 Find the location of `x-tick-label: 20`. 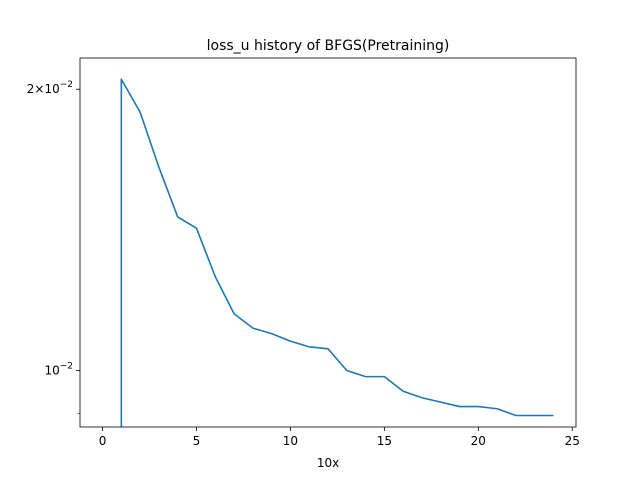

x-tick-label: 20 is located at coordinates (478, 441).